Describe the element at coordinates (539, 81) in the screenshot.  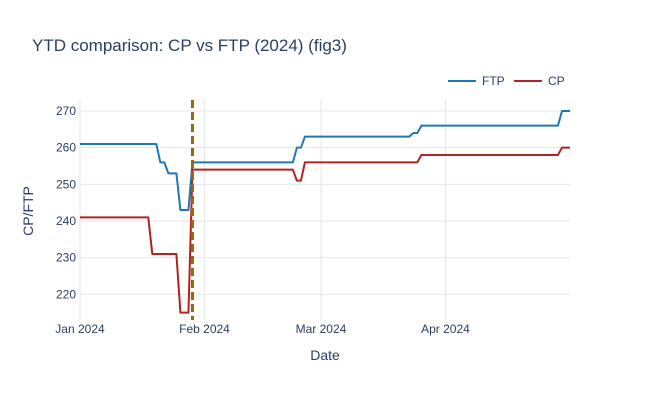
I see `legend-item-cp: CP` at that location.